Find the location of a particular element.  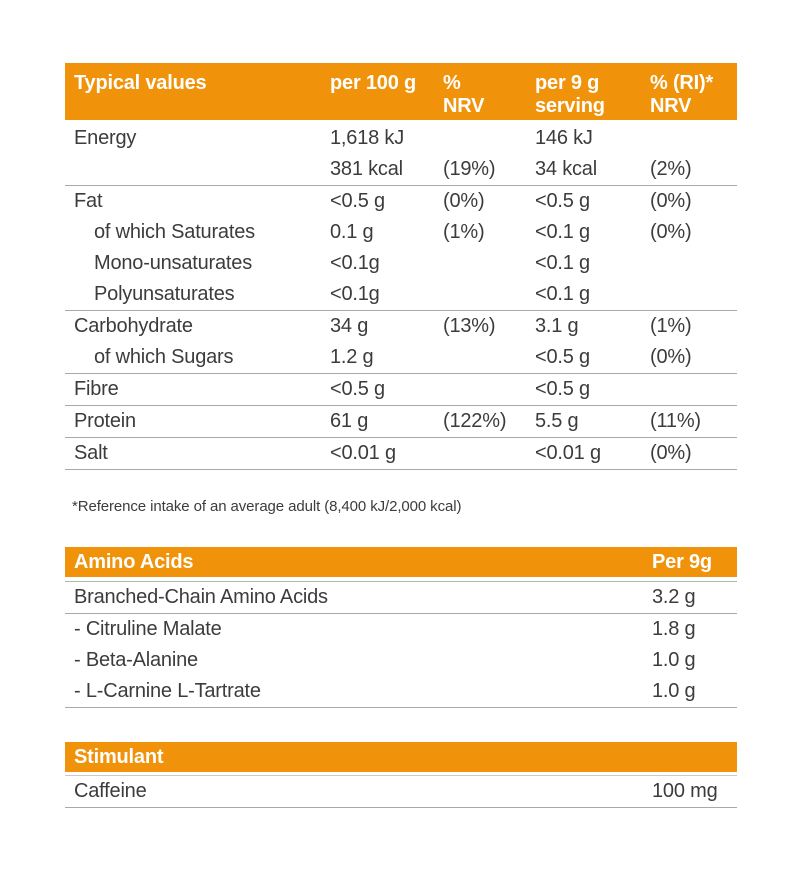

row-label: Polyunsaturates is located at coordinates (164, 294).